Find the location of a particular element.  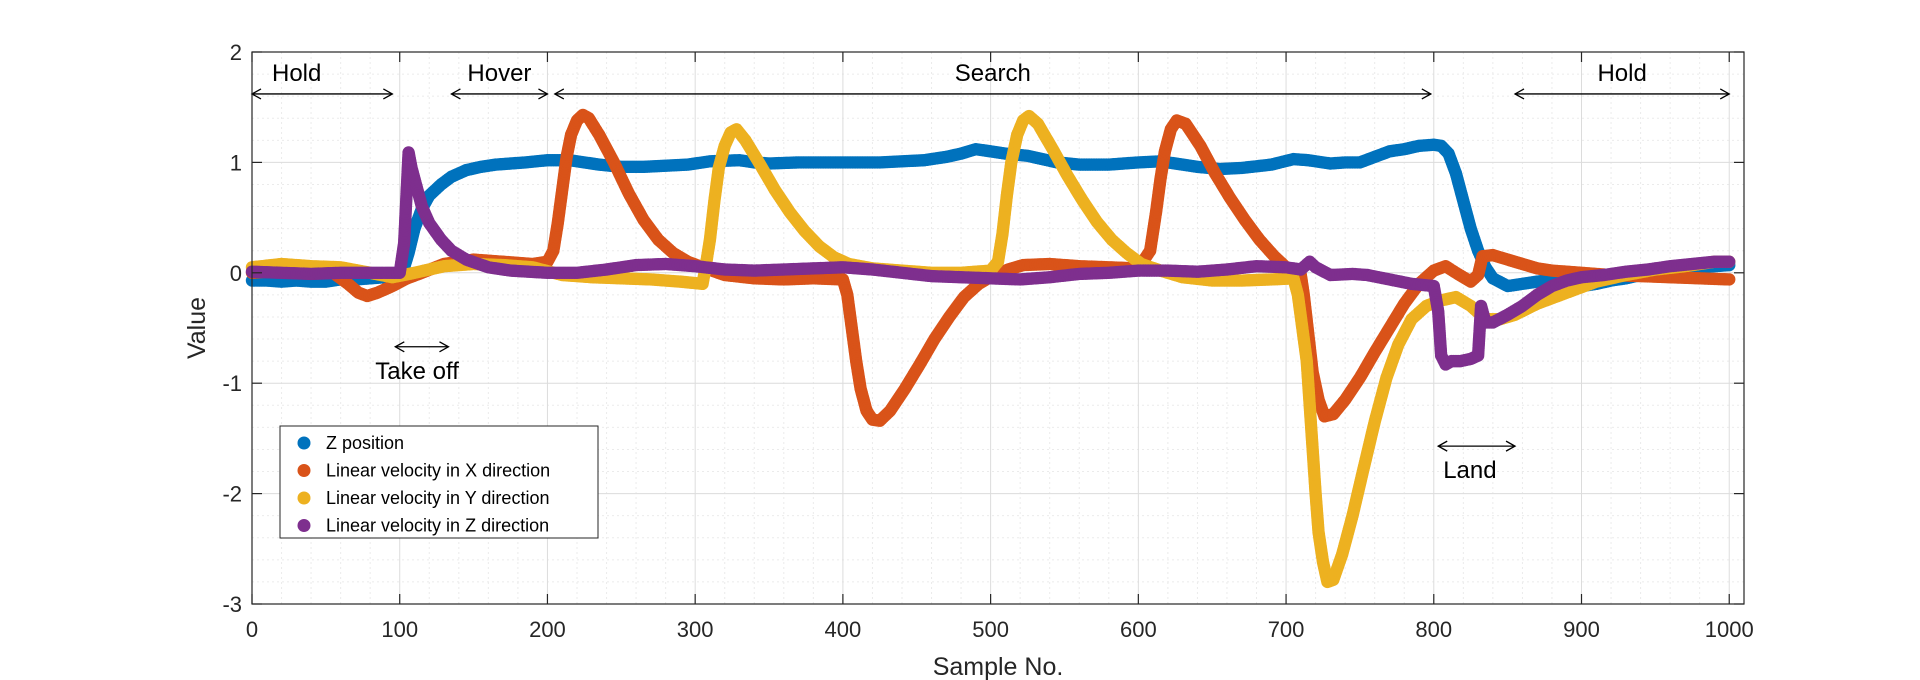

legend-label: Linear velocity in Z direction is located at coordinates (437, 526).